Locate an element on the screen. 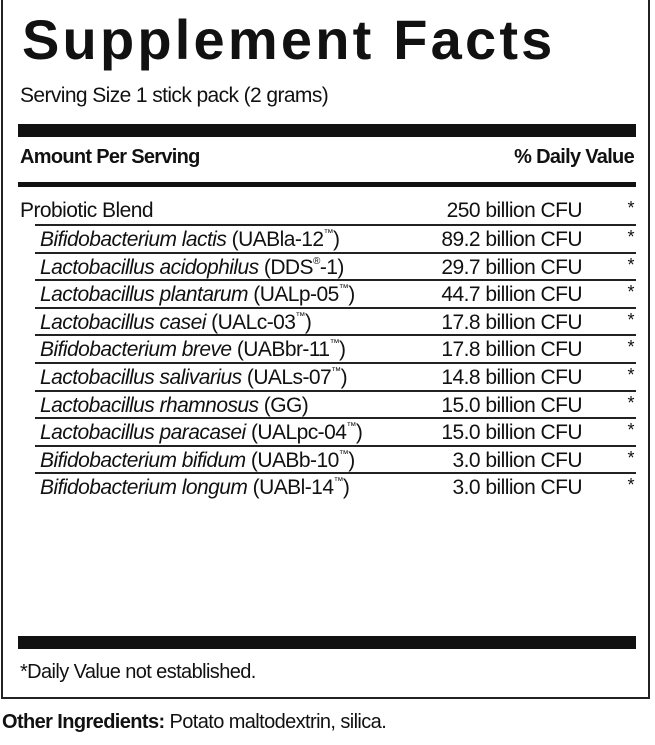  ingredient-name: Lactobacillus plantarum (UALp-05™) is located at coordinates (197, 294).